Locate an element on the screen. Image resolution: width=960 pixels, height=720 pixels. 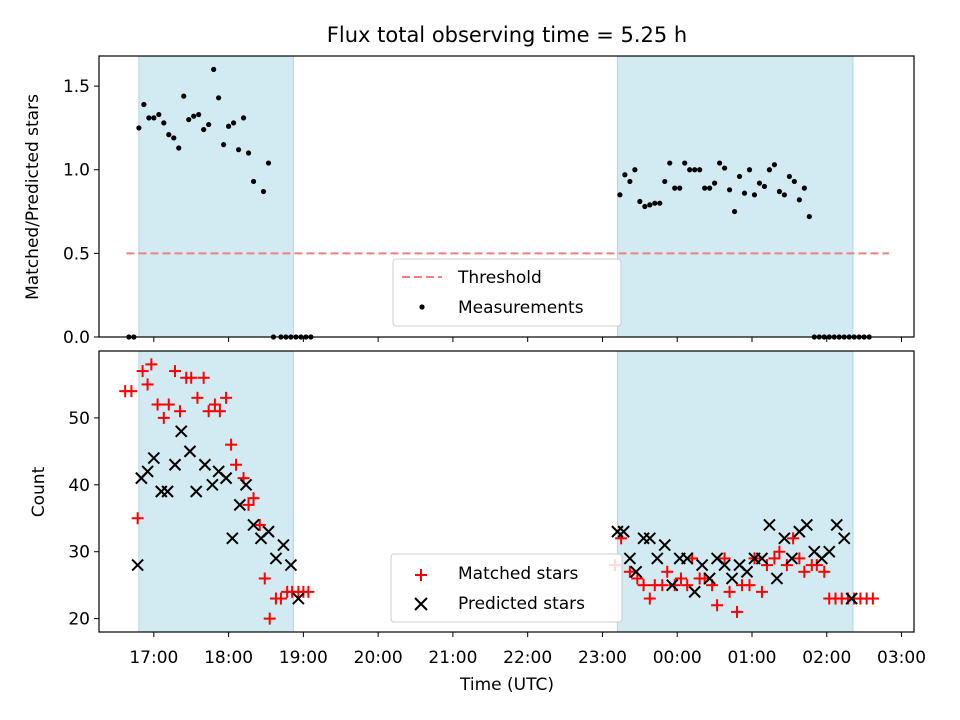
legend-matched-label: Matched stars is located at coordinates (518, 574).